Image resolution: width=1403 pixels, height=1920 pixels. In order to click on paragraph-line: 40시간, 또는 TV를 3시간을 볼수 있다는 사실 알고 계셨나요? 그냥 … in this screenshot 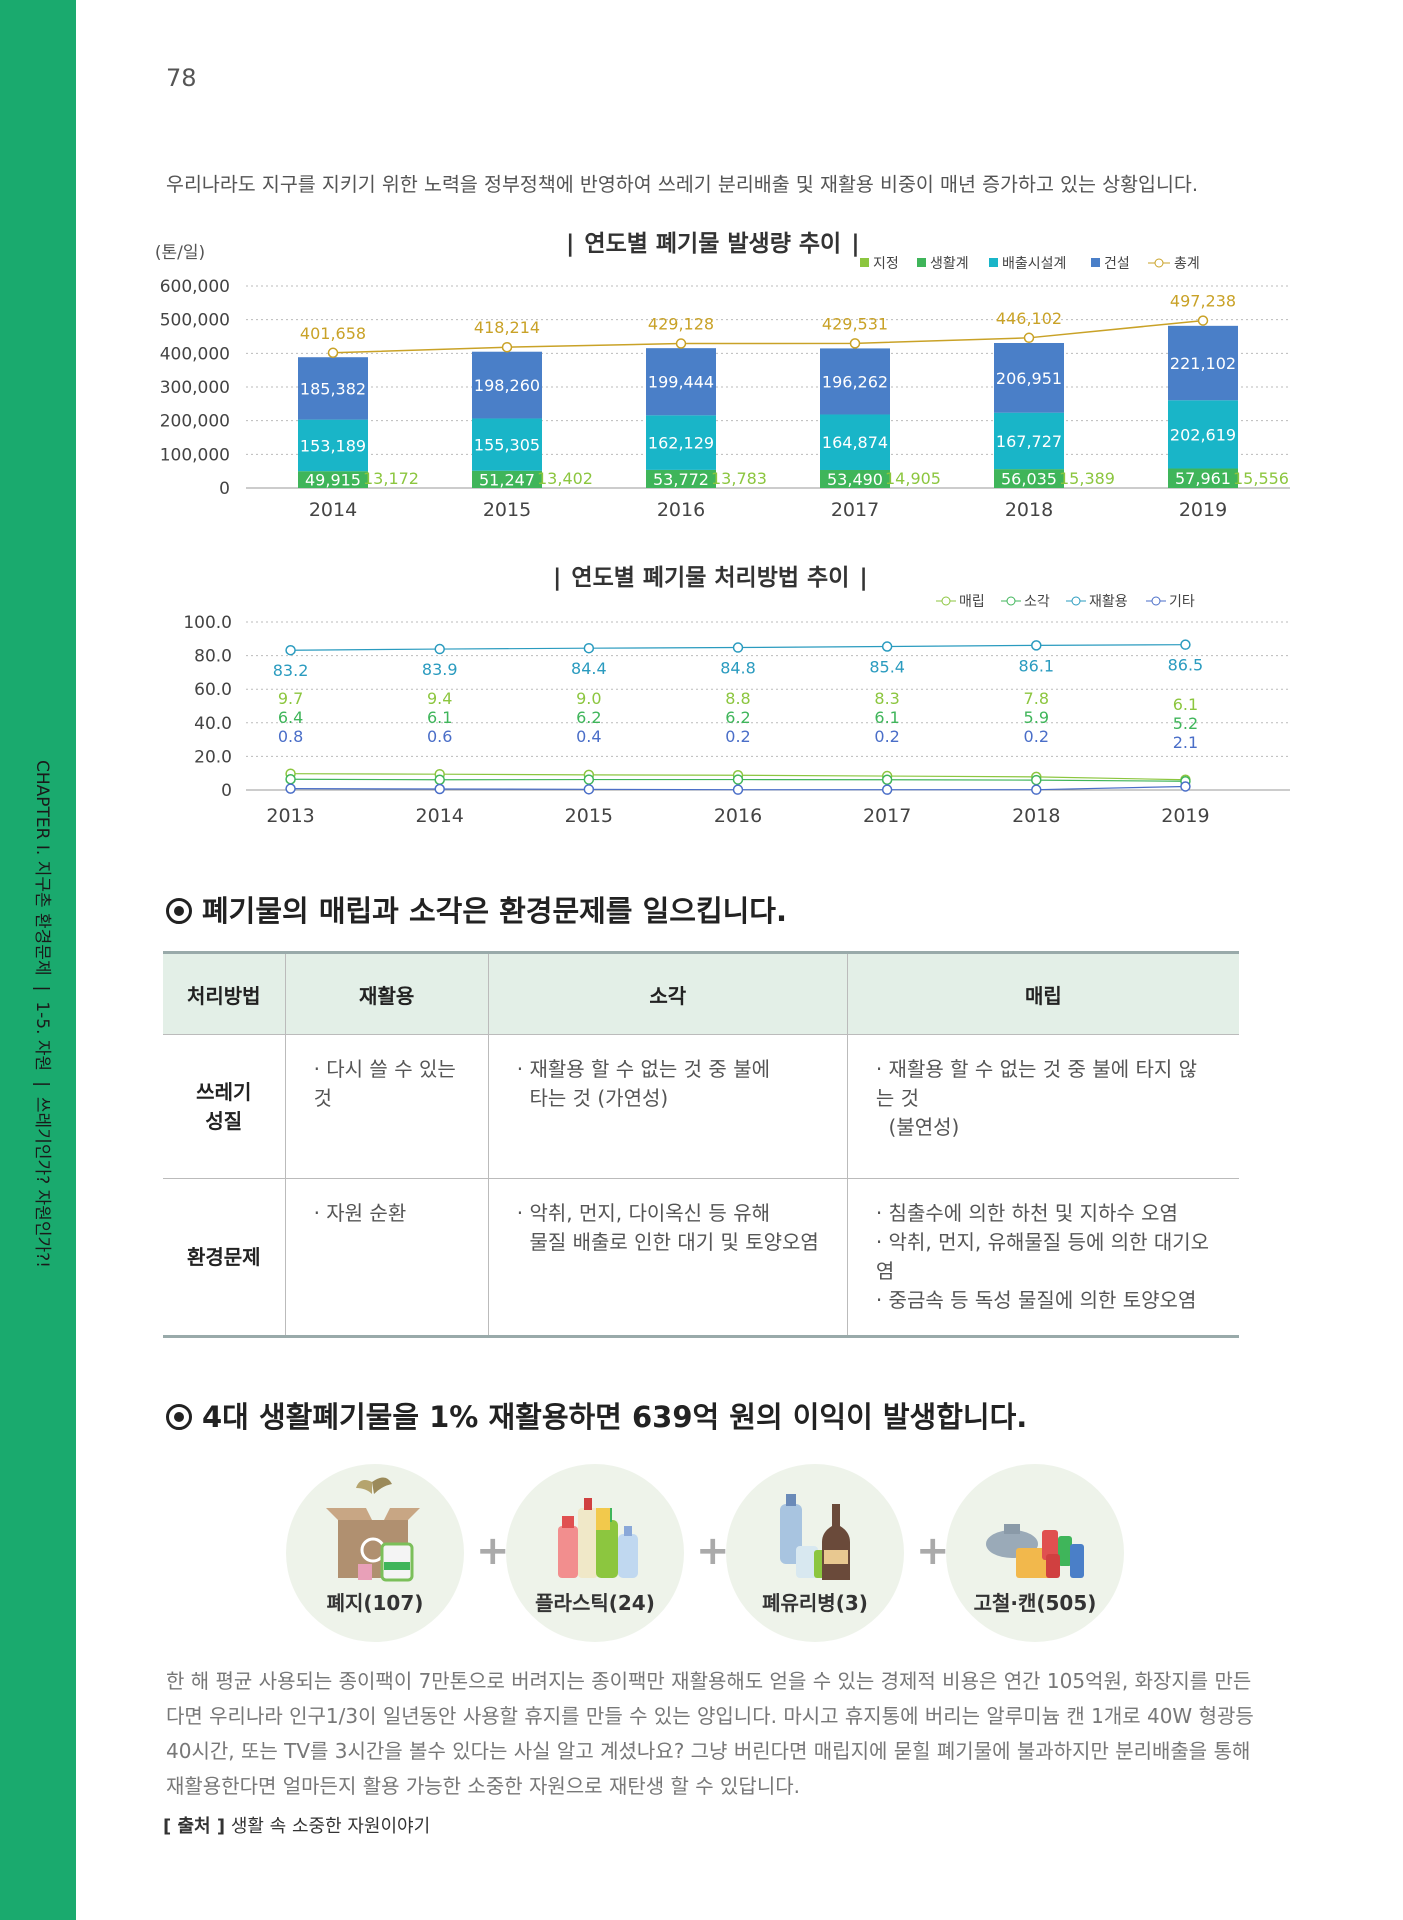, I will do `click(708, 1751)`.